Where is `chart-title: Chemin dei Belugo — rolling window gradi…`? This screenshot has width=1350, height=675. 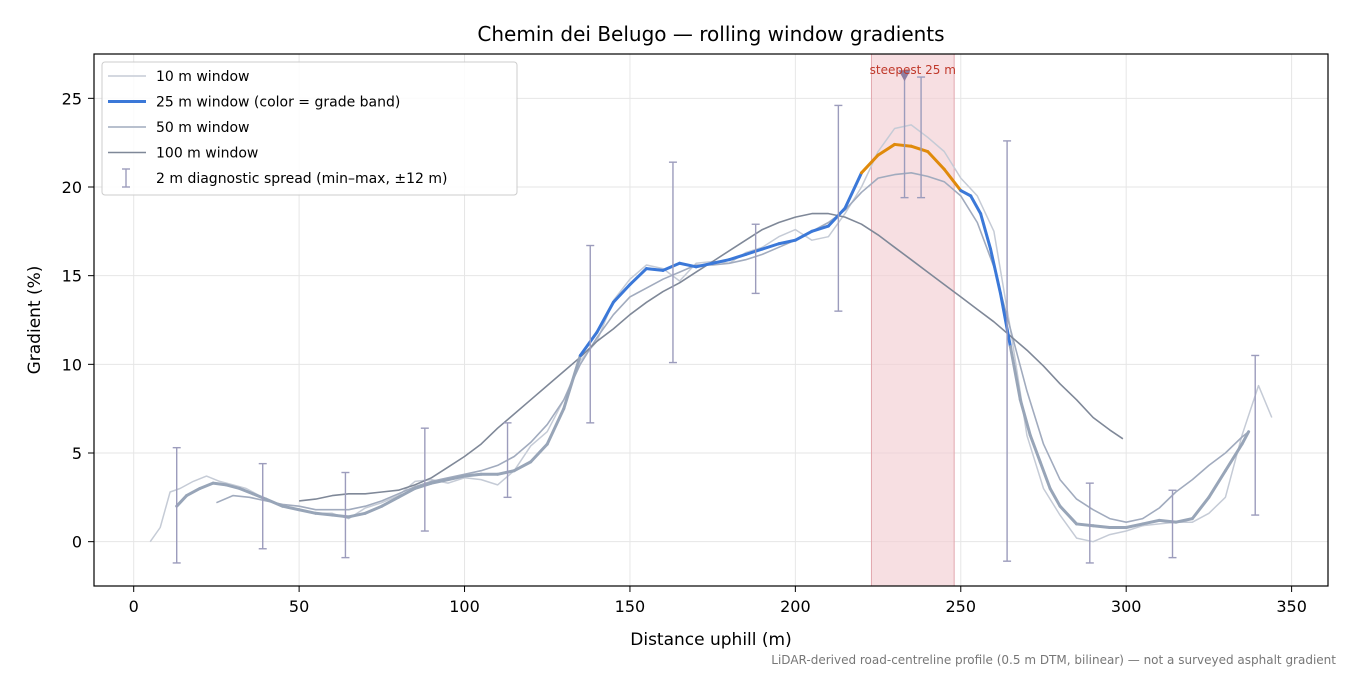
chart-title: Chemin dei Belugo — rolling window gradi… is located at coordinates (710, 34).